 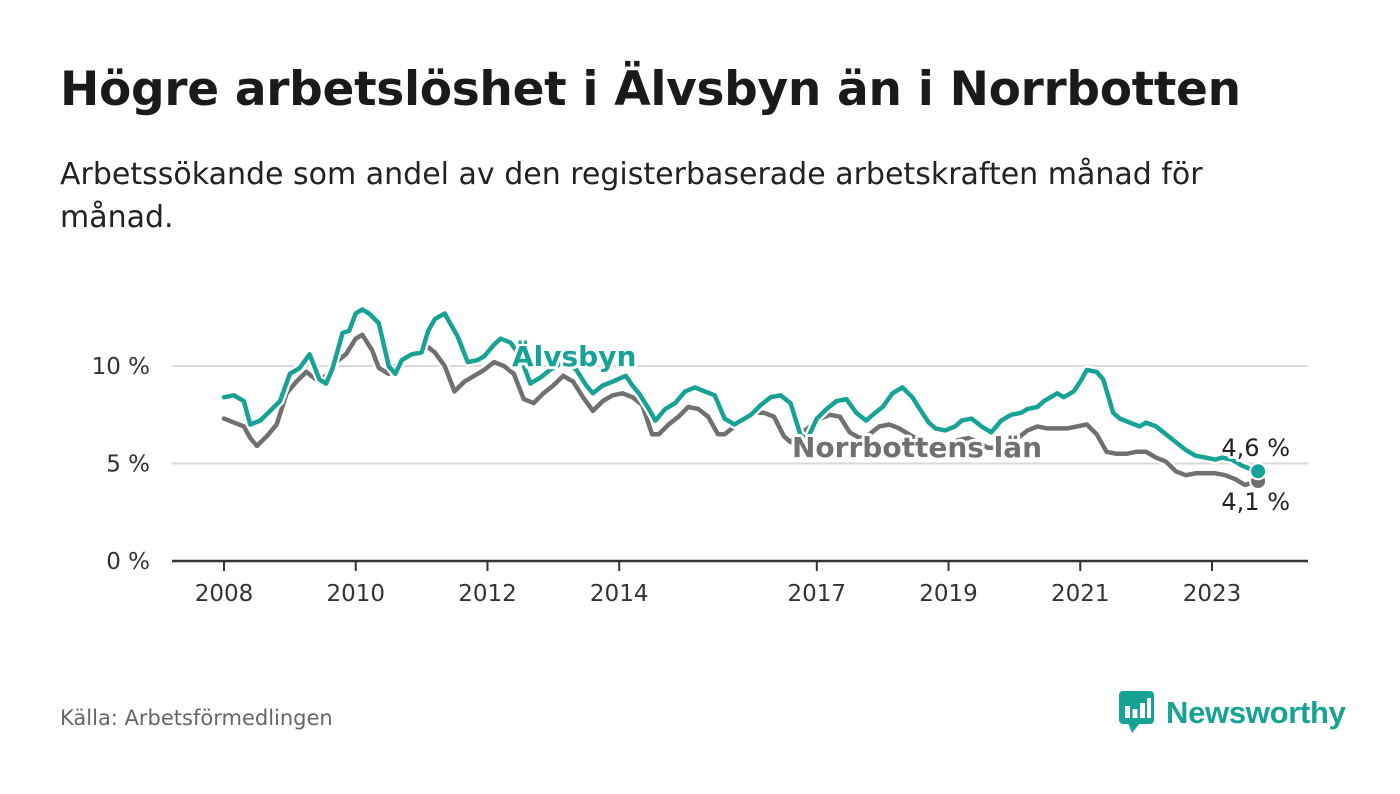 What do you see at coordinates (121, 367) in the screenshot?
I see `y-tick-label: 10 %` at bounding box center [121, 367].